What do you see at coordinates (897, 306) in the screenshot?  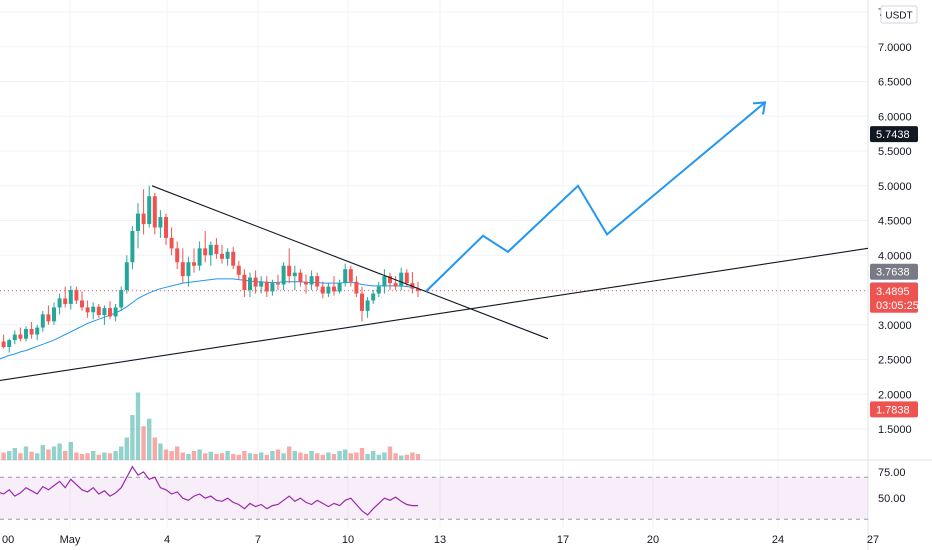 I see `countdown-label: 03:05:25` at bounding box center [897, 306].